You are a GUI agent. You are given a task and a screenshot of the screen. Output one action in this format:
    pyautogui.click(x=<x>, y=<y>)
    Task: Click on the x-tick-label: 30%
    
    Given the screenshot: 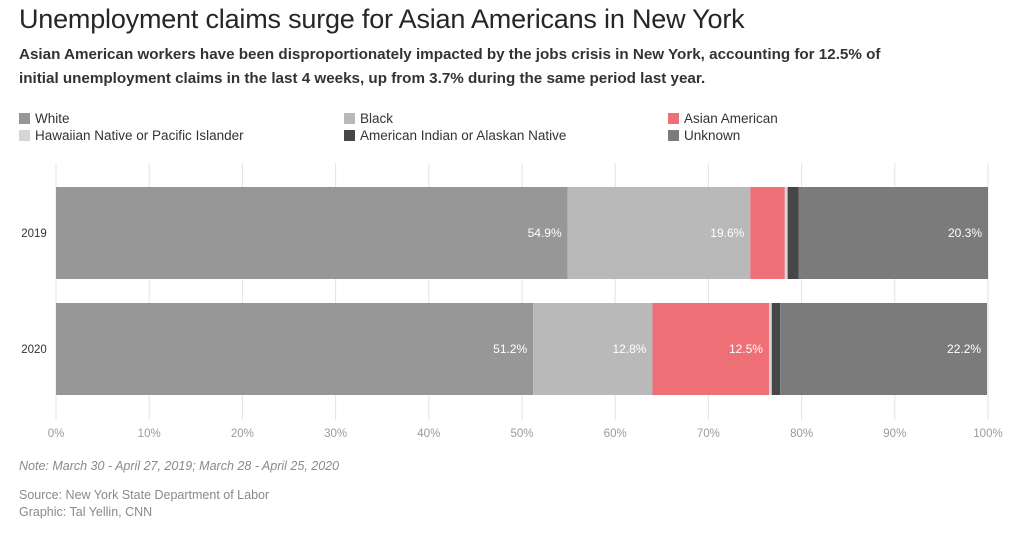 What is the action you would take?
    pyautogui.click(x=335, y=434)
    